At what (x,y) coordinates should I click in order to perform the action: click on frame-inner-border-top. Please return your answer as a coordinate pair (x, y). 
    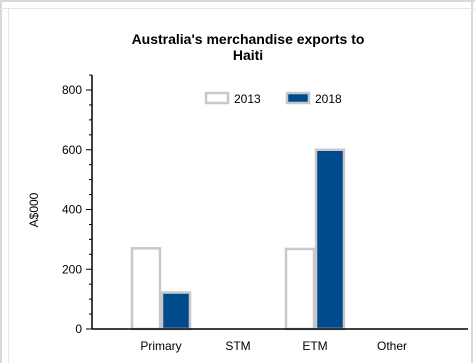
    Looking at the image, I should click on (237, 8).